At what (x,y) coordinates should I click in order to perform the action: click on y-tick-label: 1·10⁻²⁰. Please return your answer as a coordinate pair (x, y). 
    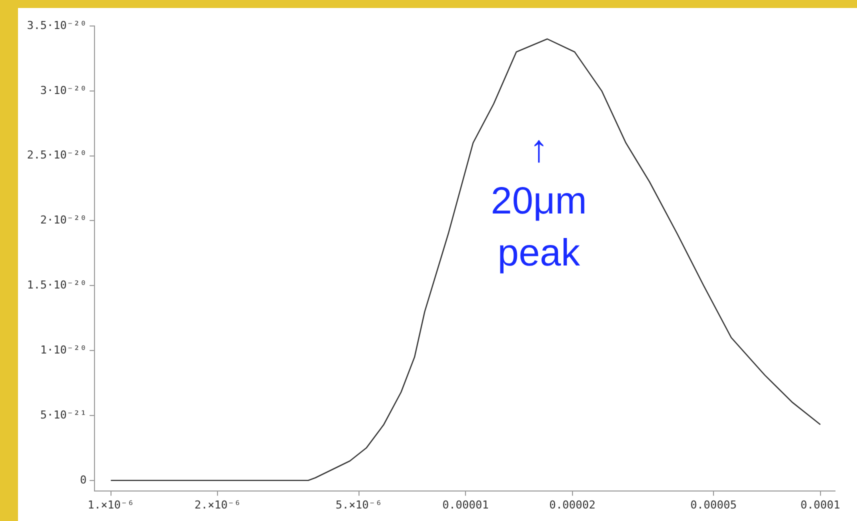
    Looking at the image, I should click on (63, 349).